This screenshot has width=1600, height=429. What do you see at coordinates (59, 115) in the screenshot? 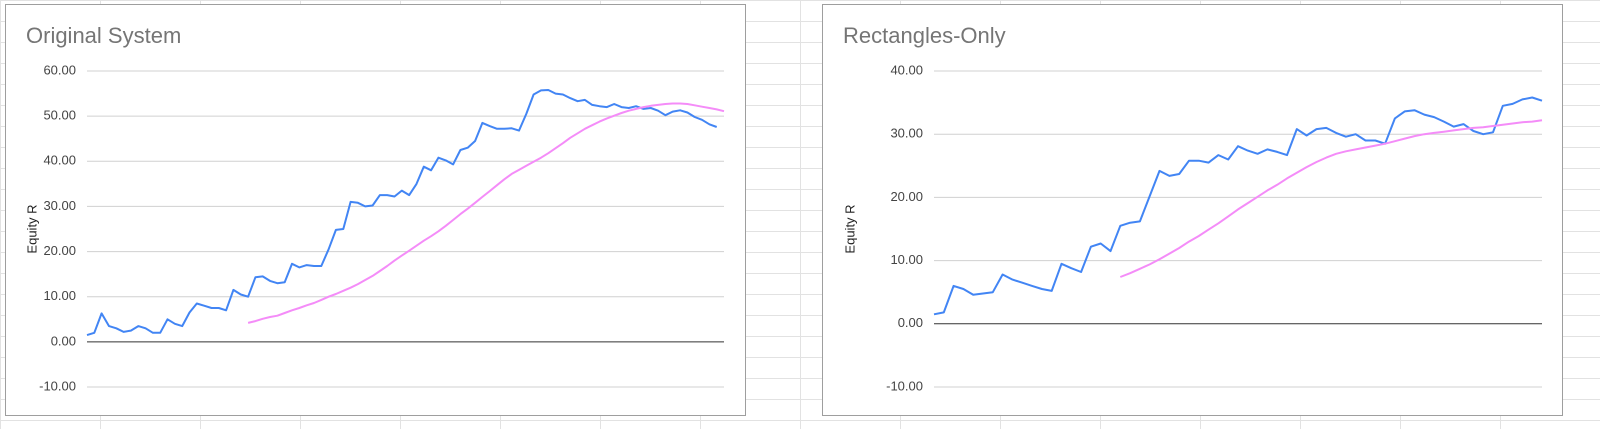
I see `y-tick-label: 50.00` at bounding box center [59, 115].